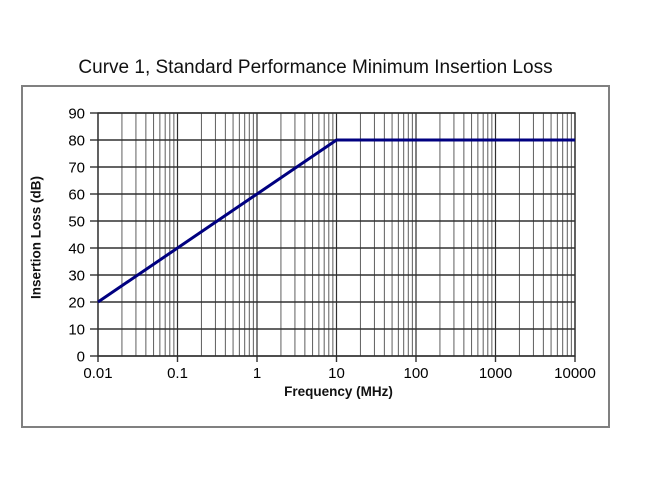 Image resolution: width=650 pixels, height=493 pixels. What do you see at coordinates (415, 373) in the screenshot?
I see `x-tick-label: 100` at bounding box center [415, 373].